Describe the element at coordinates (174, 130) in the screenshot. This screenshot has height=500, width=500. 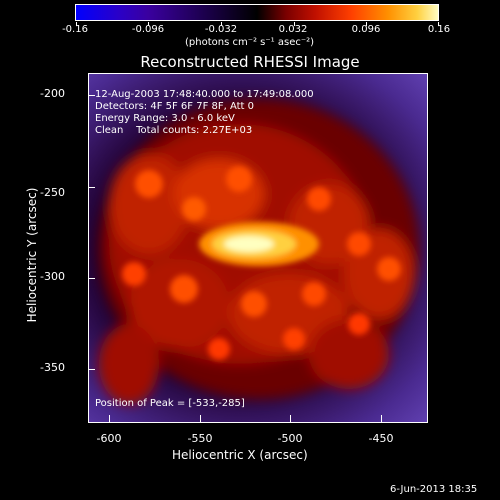
I see `clean-counts: Clean Total counts: 2.27E+03` at that location.